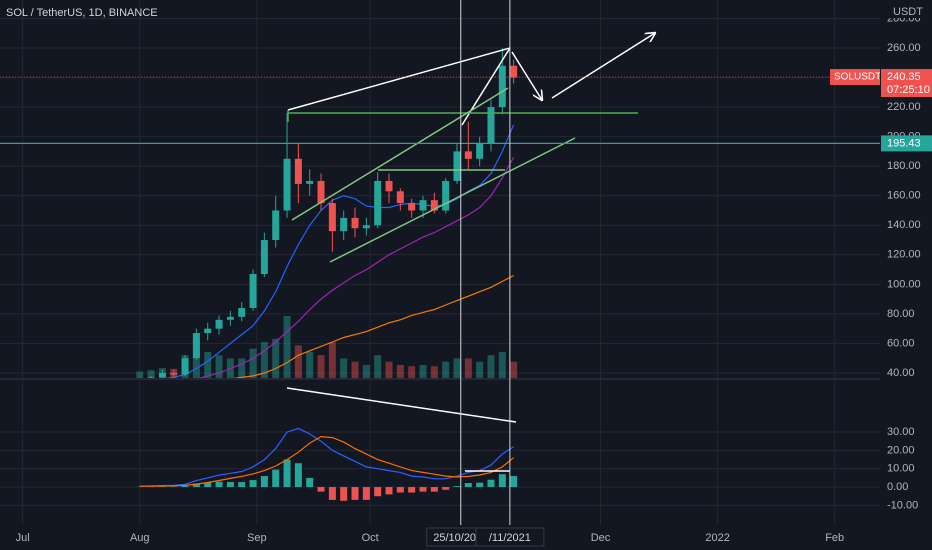 The width and height of the screenshot is (932, 550). I want to click on y-tick-label: 10.00, so click(901, 469).